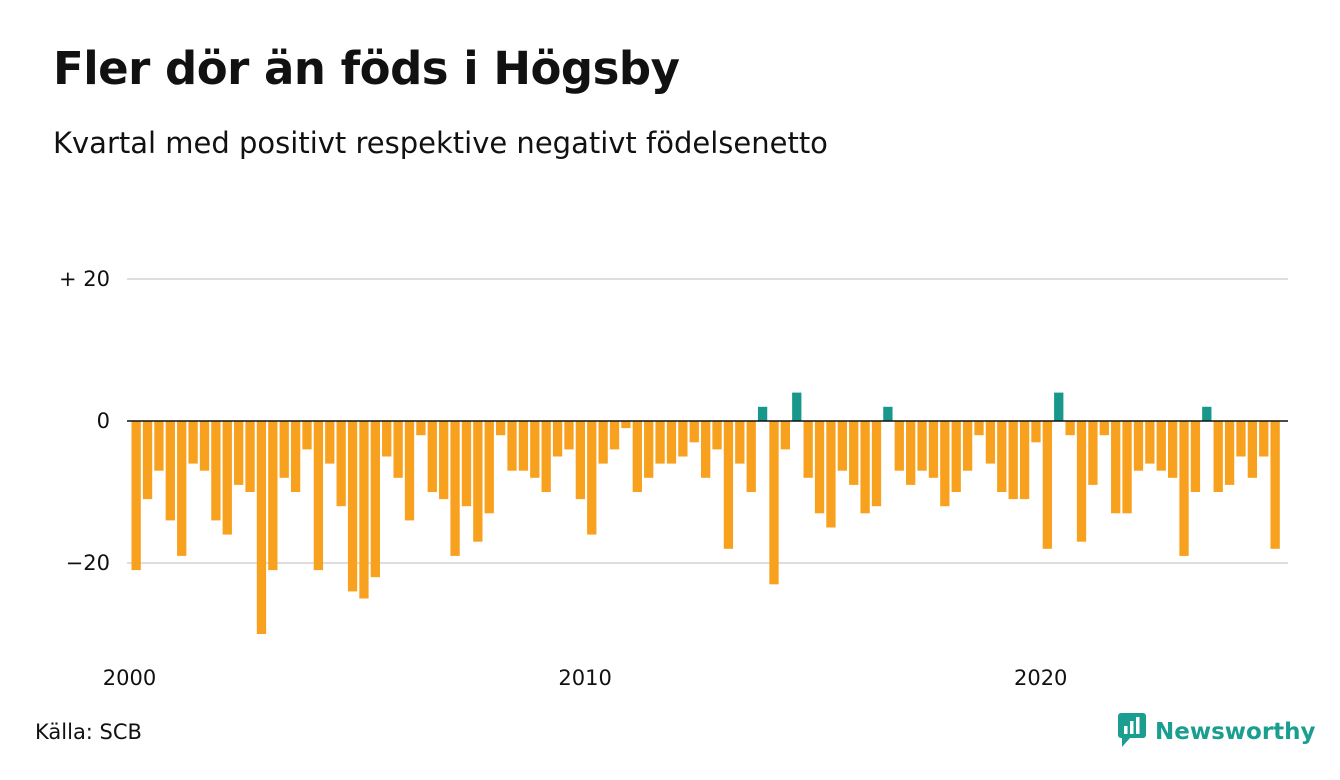 This screenshot has width=1340, height=780. What do you see at coordinates (366, 68) in the screenshot?
I see `chart-title: Fler dör än föds i Högsby` at bounding box center [366, 68].